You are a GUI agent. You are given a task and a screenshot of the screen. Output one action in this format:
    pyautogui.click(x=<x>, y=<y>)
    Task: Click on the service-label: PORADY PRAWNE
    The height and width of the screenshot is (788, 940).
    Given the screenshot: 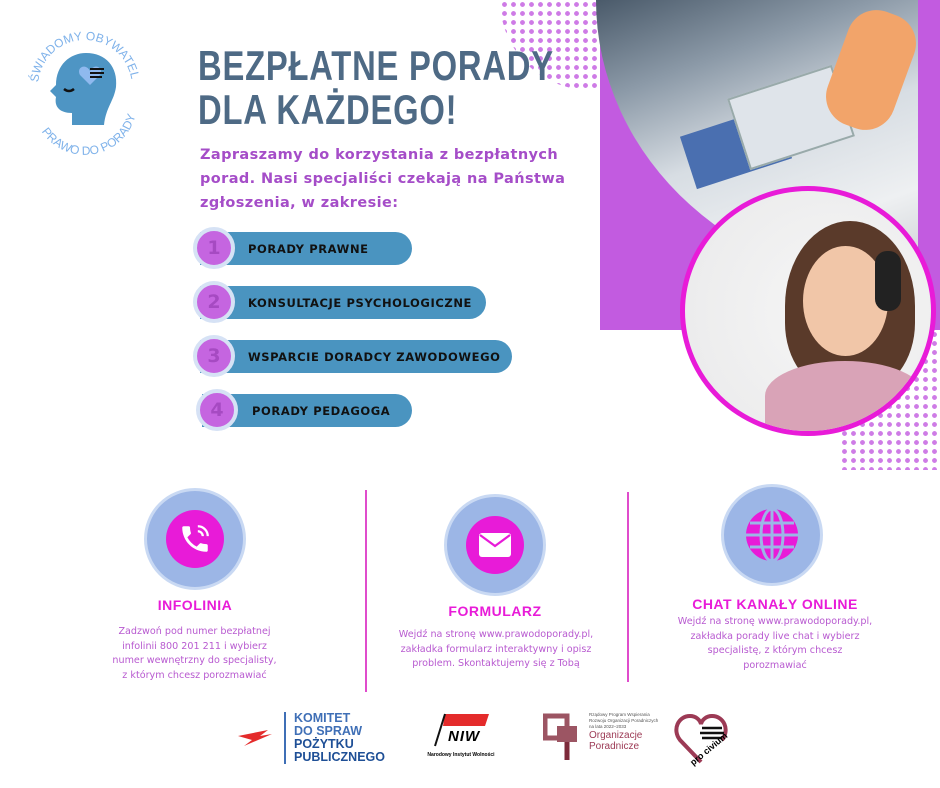 What is the action you would take?
    pyautogui.click(x=308, y=248)
    